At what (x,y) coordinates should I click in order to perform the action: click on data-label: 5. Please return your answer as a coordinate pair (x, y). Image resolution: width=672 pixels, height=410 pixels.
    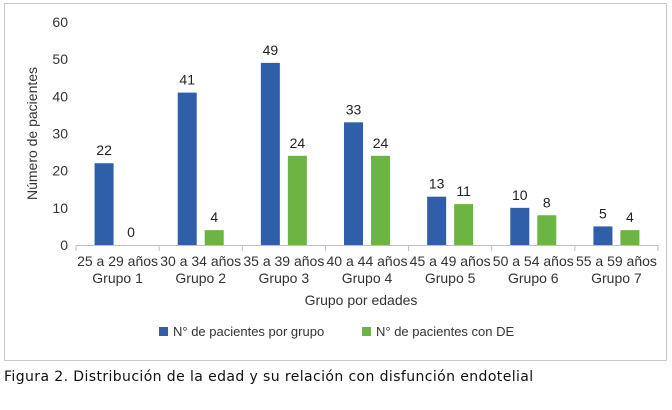
    Looking at the image, I should click on (603, 213).